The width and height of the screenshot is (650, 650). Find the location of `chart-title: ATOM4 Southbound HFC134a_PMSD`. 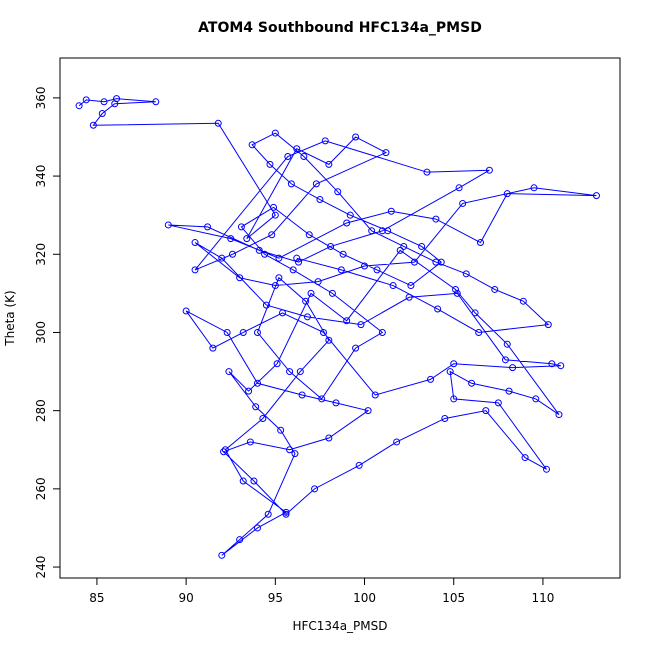

chart-title: ATOM4 Southbound HFC134a_PMSD is located at coordinates (340, 28).